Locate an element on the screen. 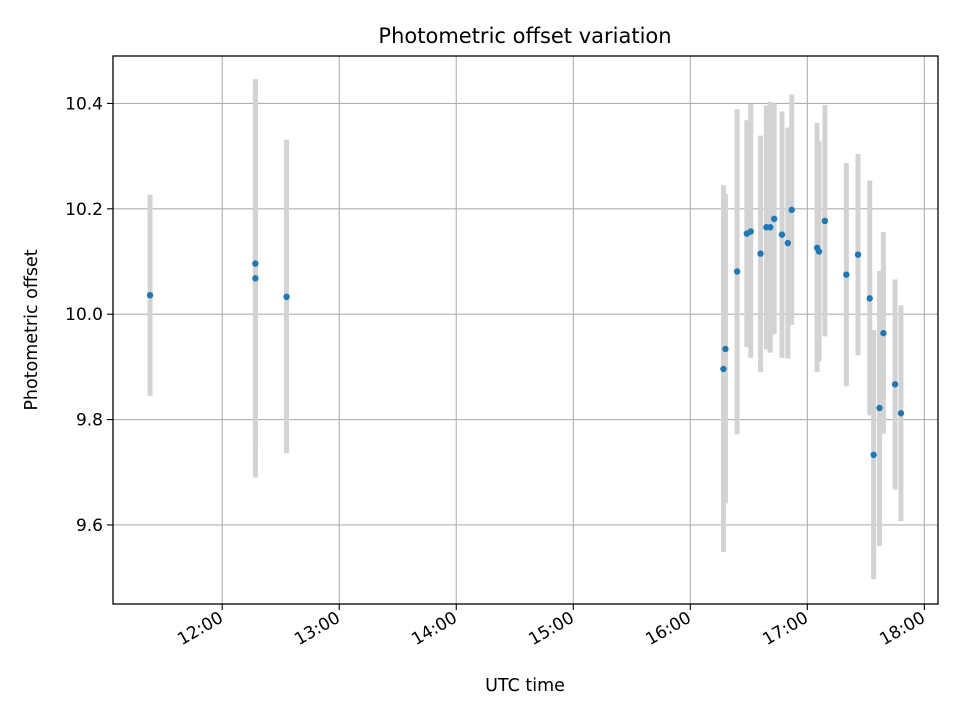  y-axis-label: Photometric offset is located at coordinates (32, 329).